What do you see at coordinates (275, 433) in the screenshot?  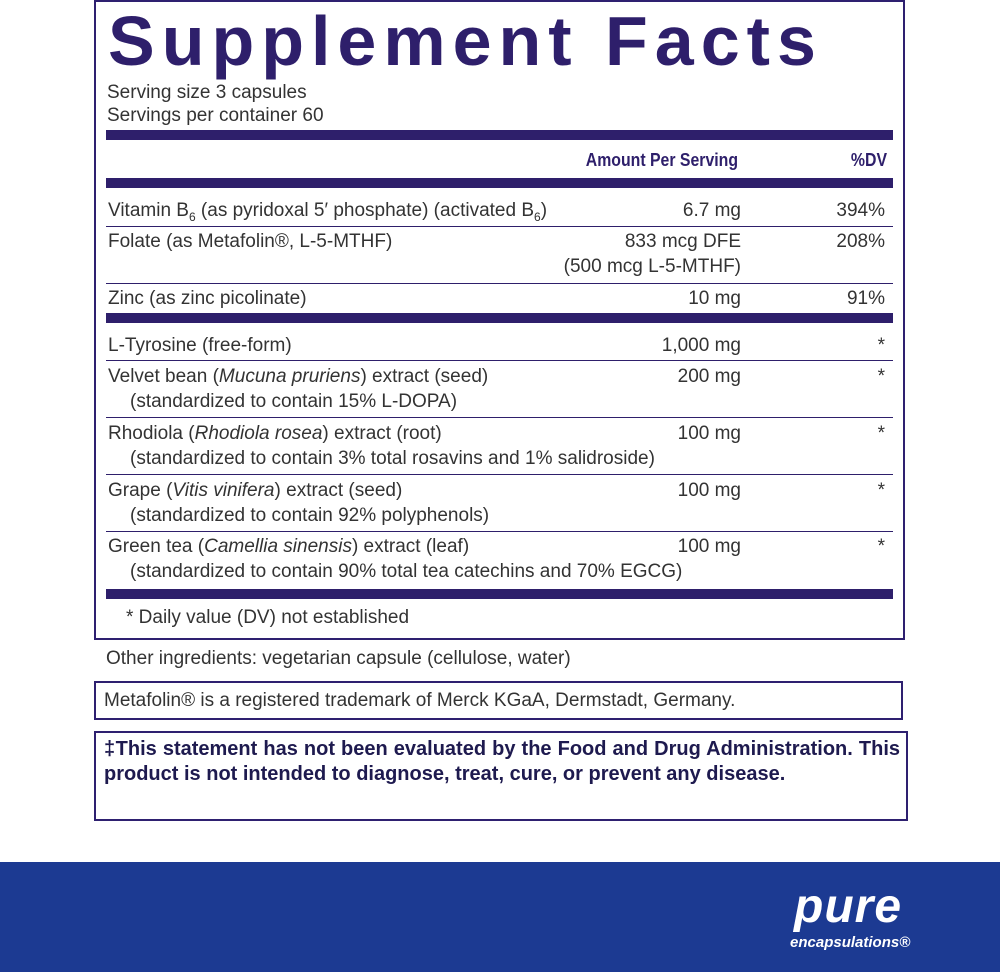 I see `ingredient-name: Rhodiola (Rhodiola rosea) extract (root)` at bounding box center [275, 433].